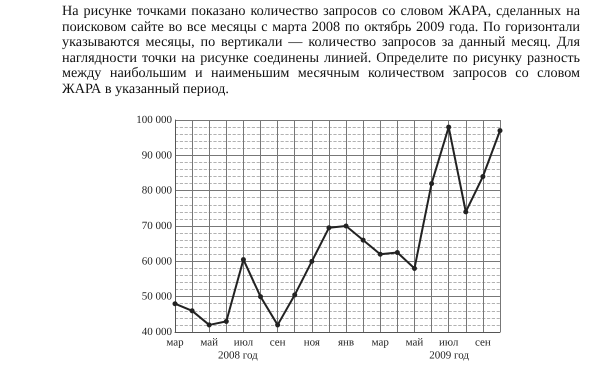 This screenshot has height=366, width=600. Describe the element at coordinates (449, 356) in the screenshot. I see `text: 2009 год` at that location.